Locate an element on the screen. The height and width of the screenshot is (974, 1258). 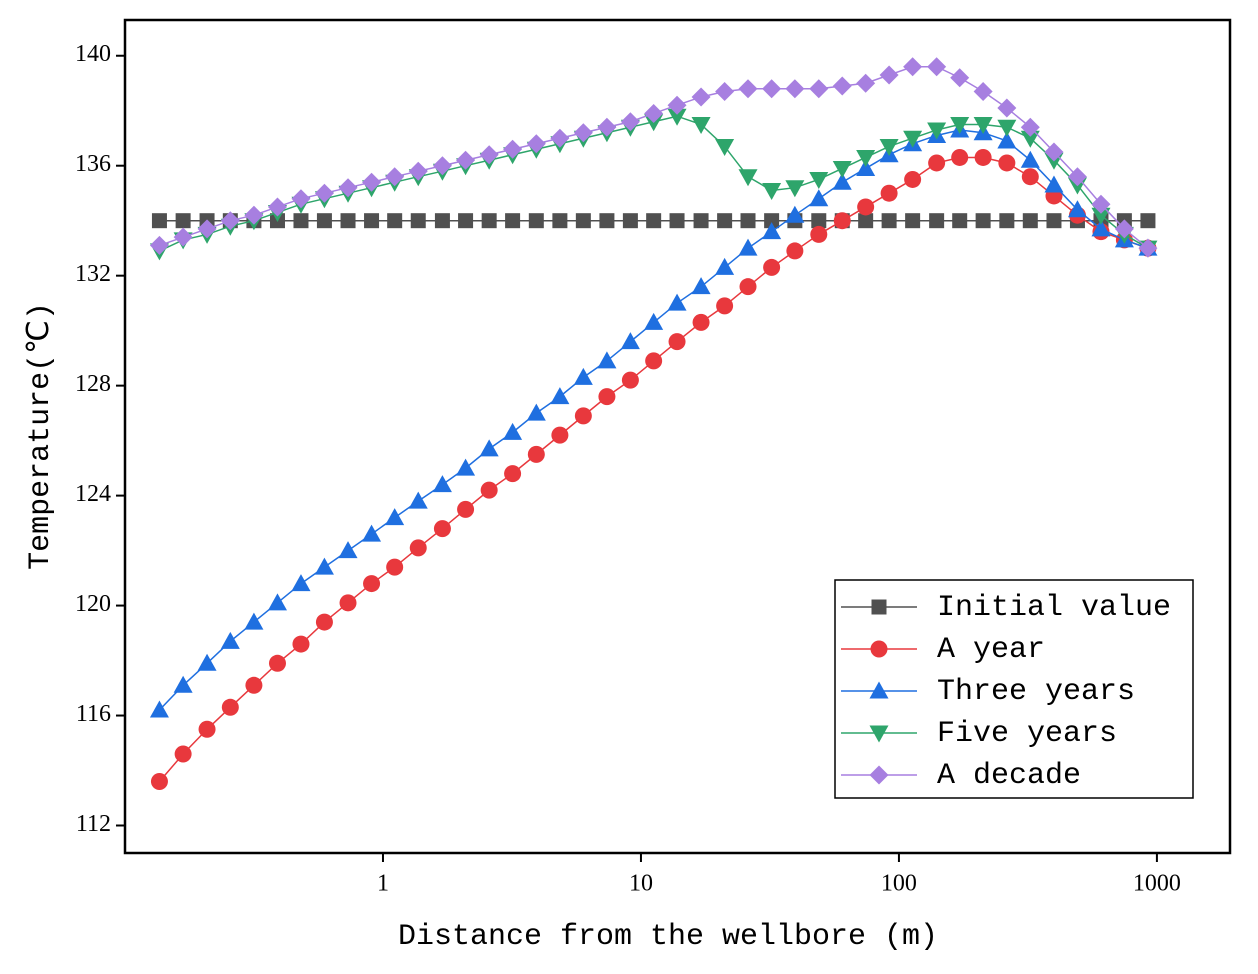
y-tick-label: 116 is located at coordinates (93, 714).